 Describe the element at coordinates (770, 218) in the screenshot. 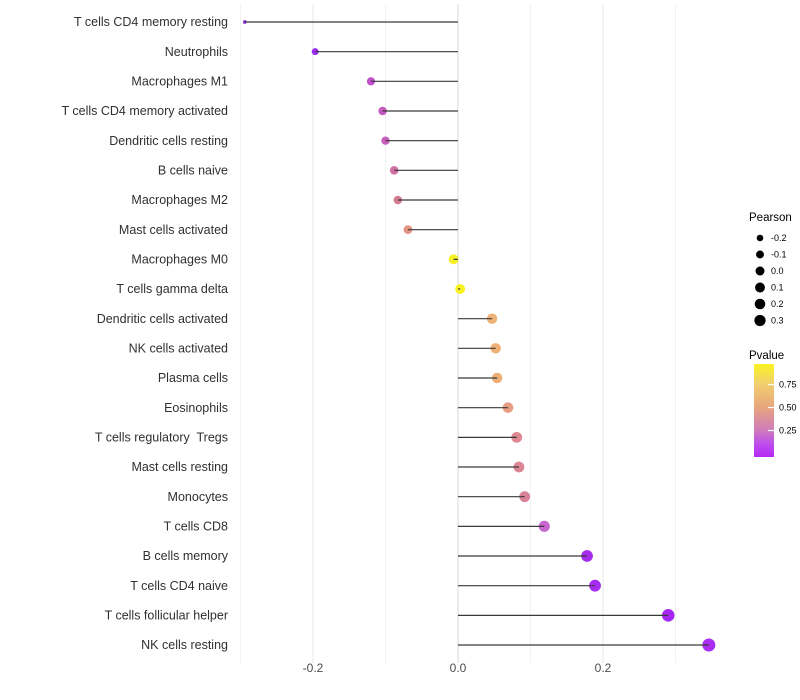

I see `pearson-legend-title: Pearson` at that location.